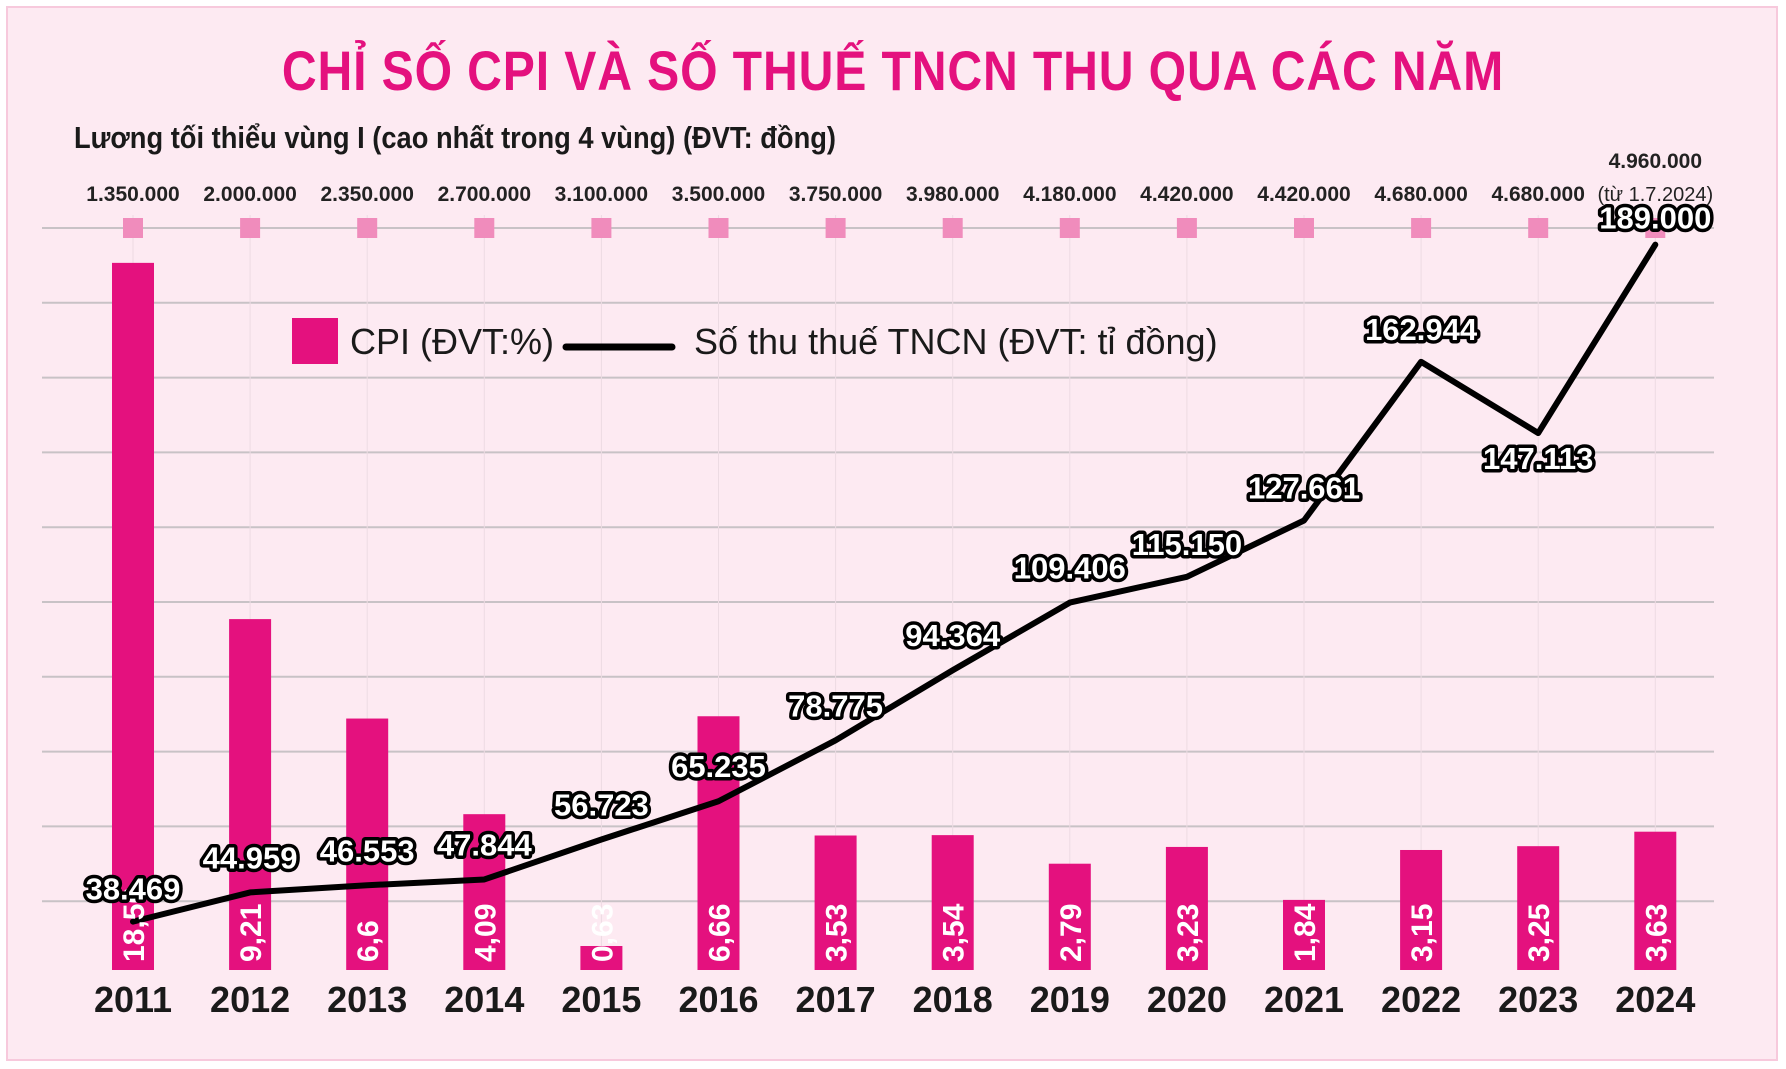  Describe the element at coordinates (1538, 458) in the screenshot. I see `pit-value-label: 147.113` at that location.